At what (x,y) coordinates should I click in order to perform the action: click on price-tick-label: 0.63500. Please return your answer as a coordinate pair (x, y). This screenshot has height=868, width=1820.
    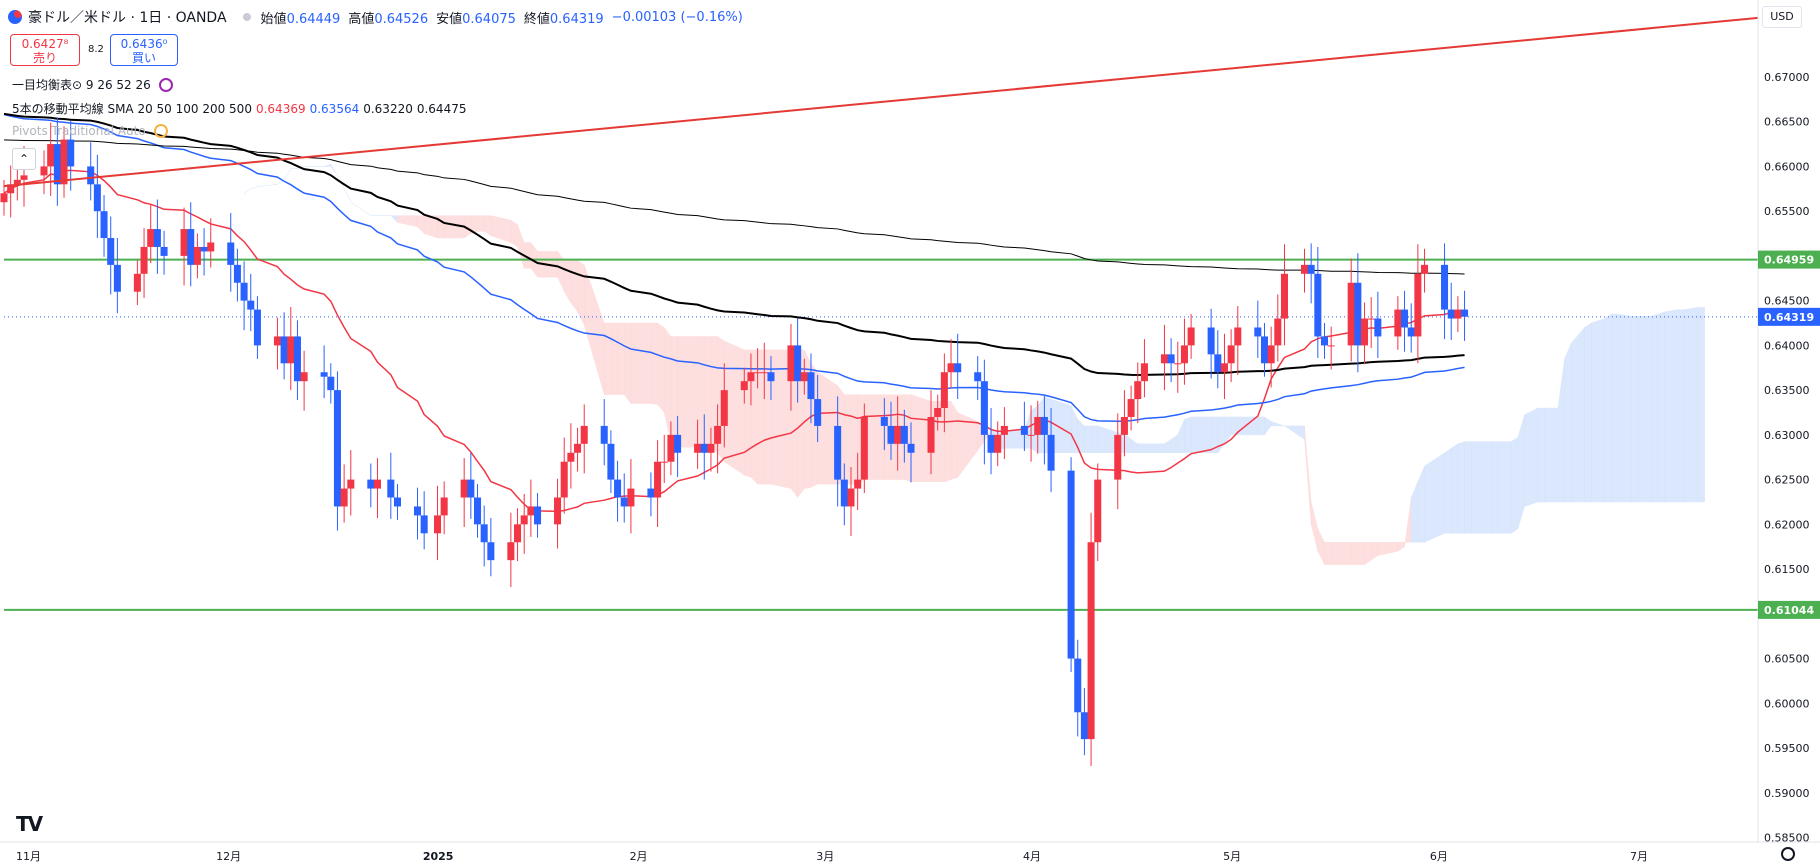
    Looking at the image, I should click on (1787, 390).